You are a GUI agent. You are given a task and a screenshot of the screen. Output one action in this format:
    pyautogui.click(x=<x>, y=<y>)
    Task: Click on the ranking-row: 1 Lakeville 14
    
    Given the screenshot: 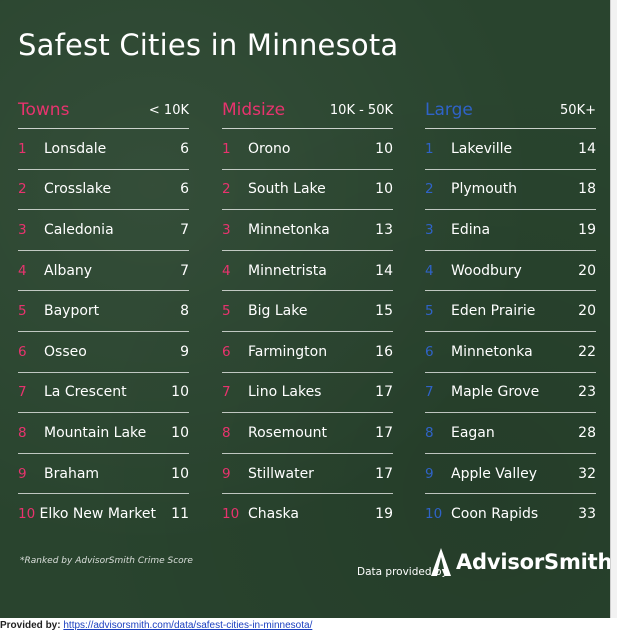 What is the action you would take?
    pyautogui.click(x=510, y=149)
    